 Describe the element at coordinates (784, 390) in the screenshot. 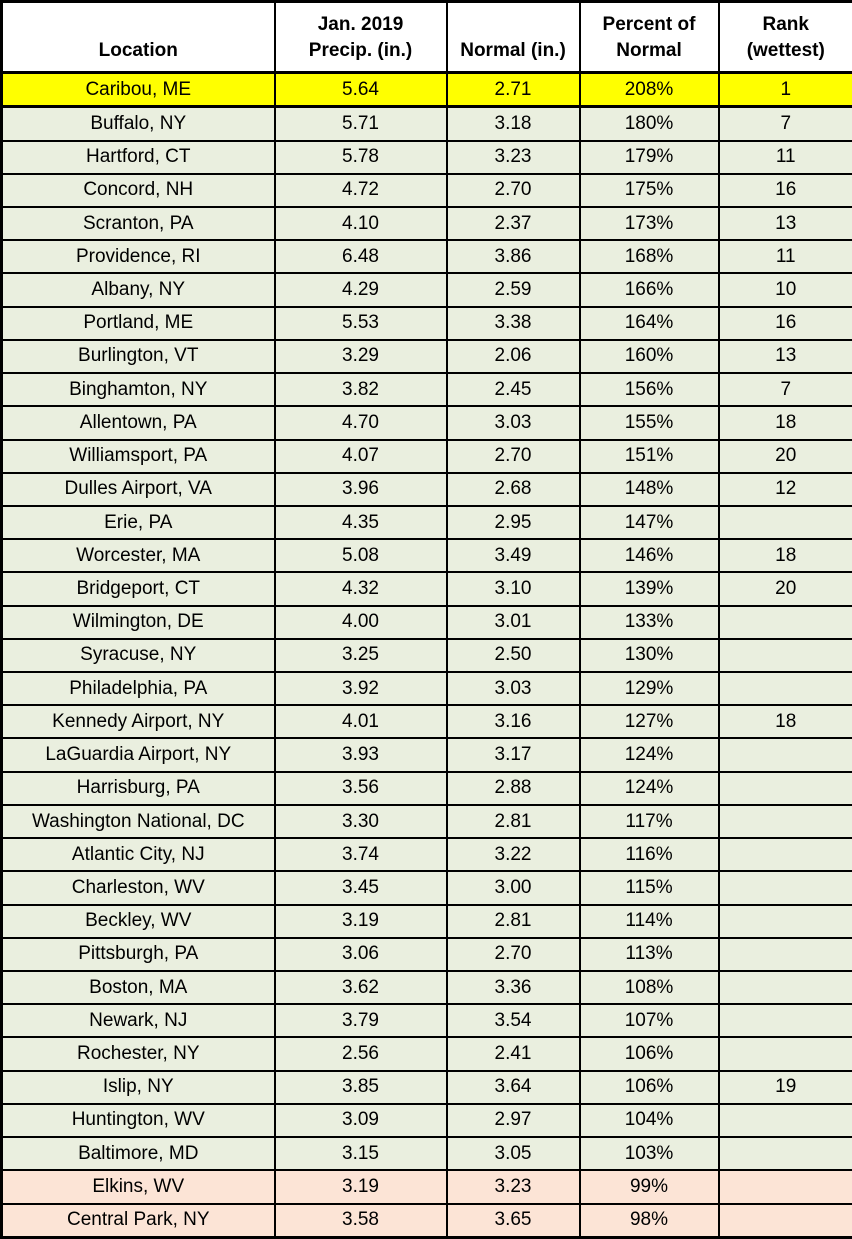

I see `cell-rank: 7` at that location.